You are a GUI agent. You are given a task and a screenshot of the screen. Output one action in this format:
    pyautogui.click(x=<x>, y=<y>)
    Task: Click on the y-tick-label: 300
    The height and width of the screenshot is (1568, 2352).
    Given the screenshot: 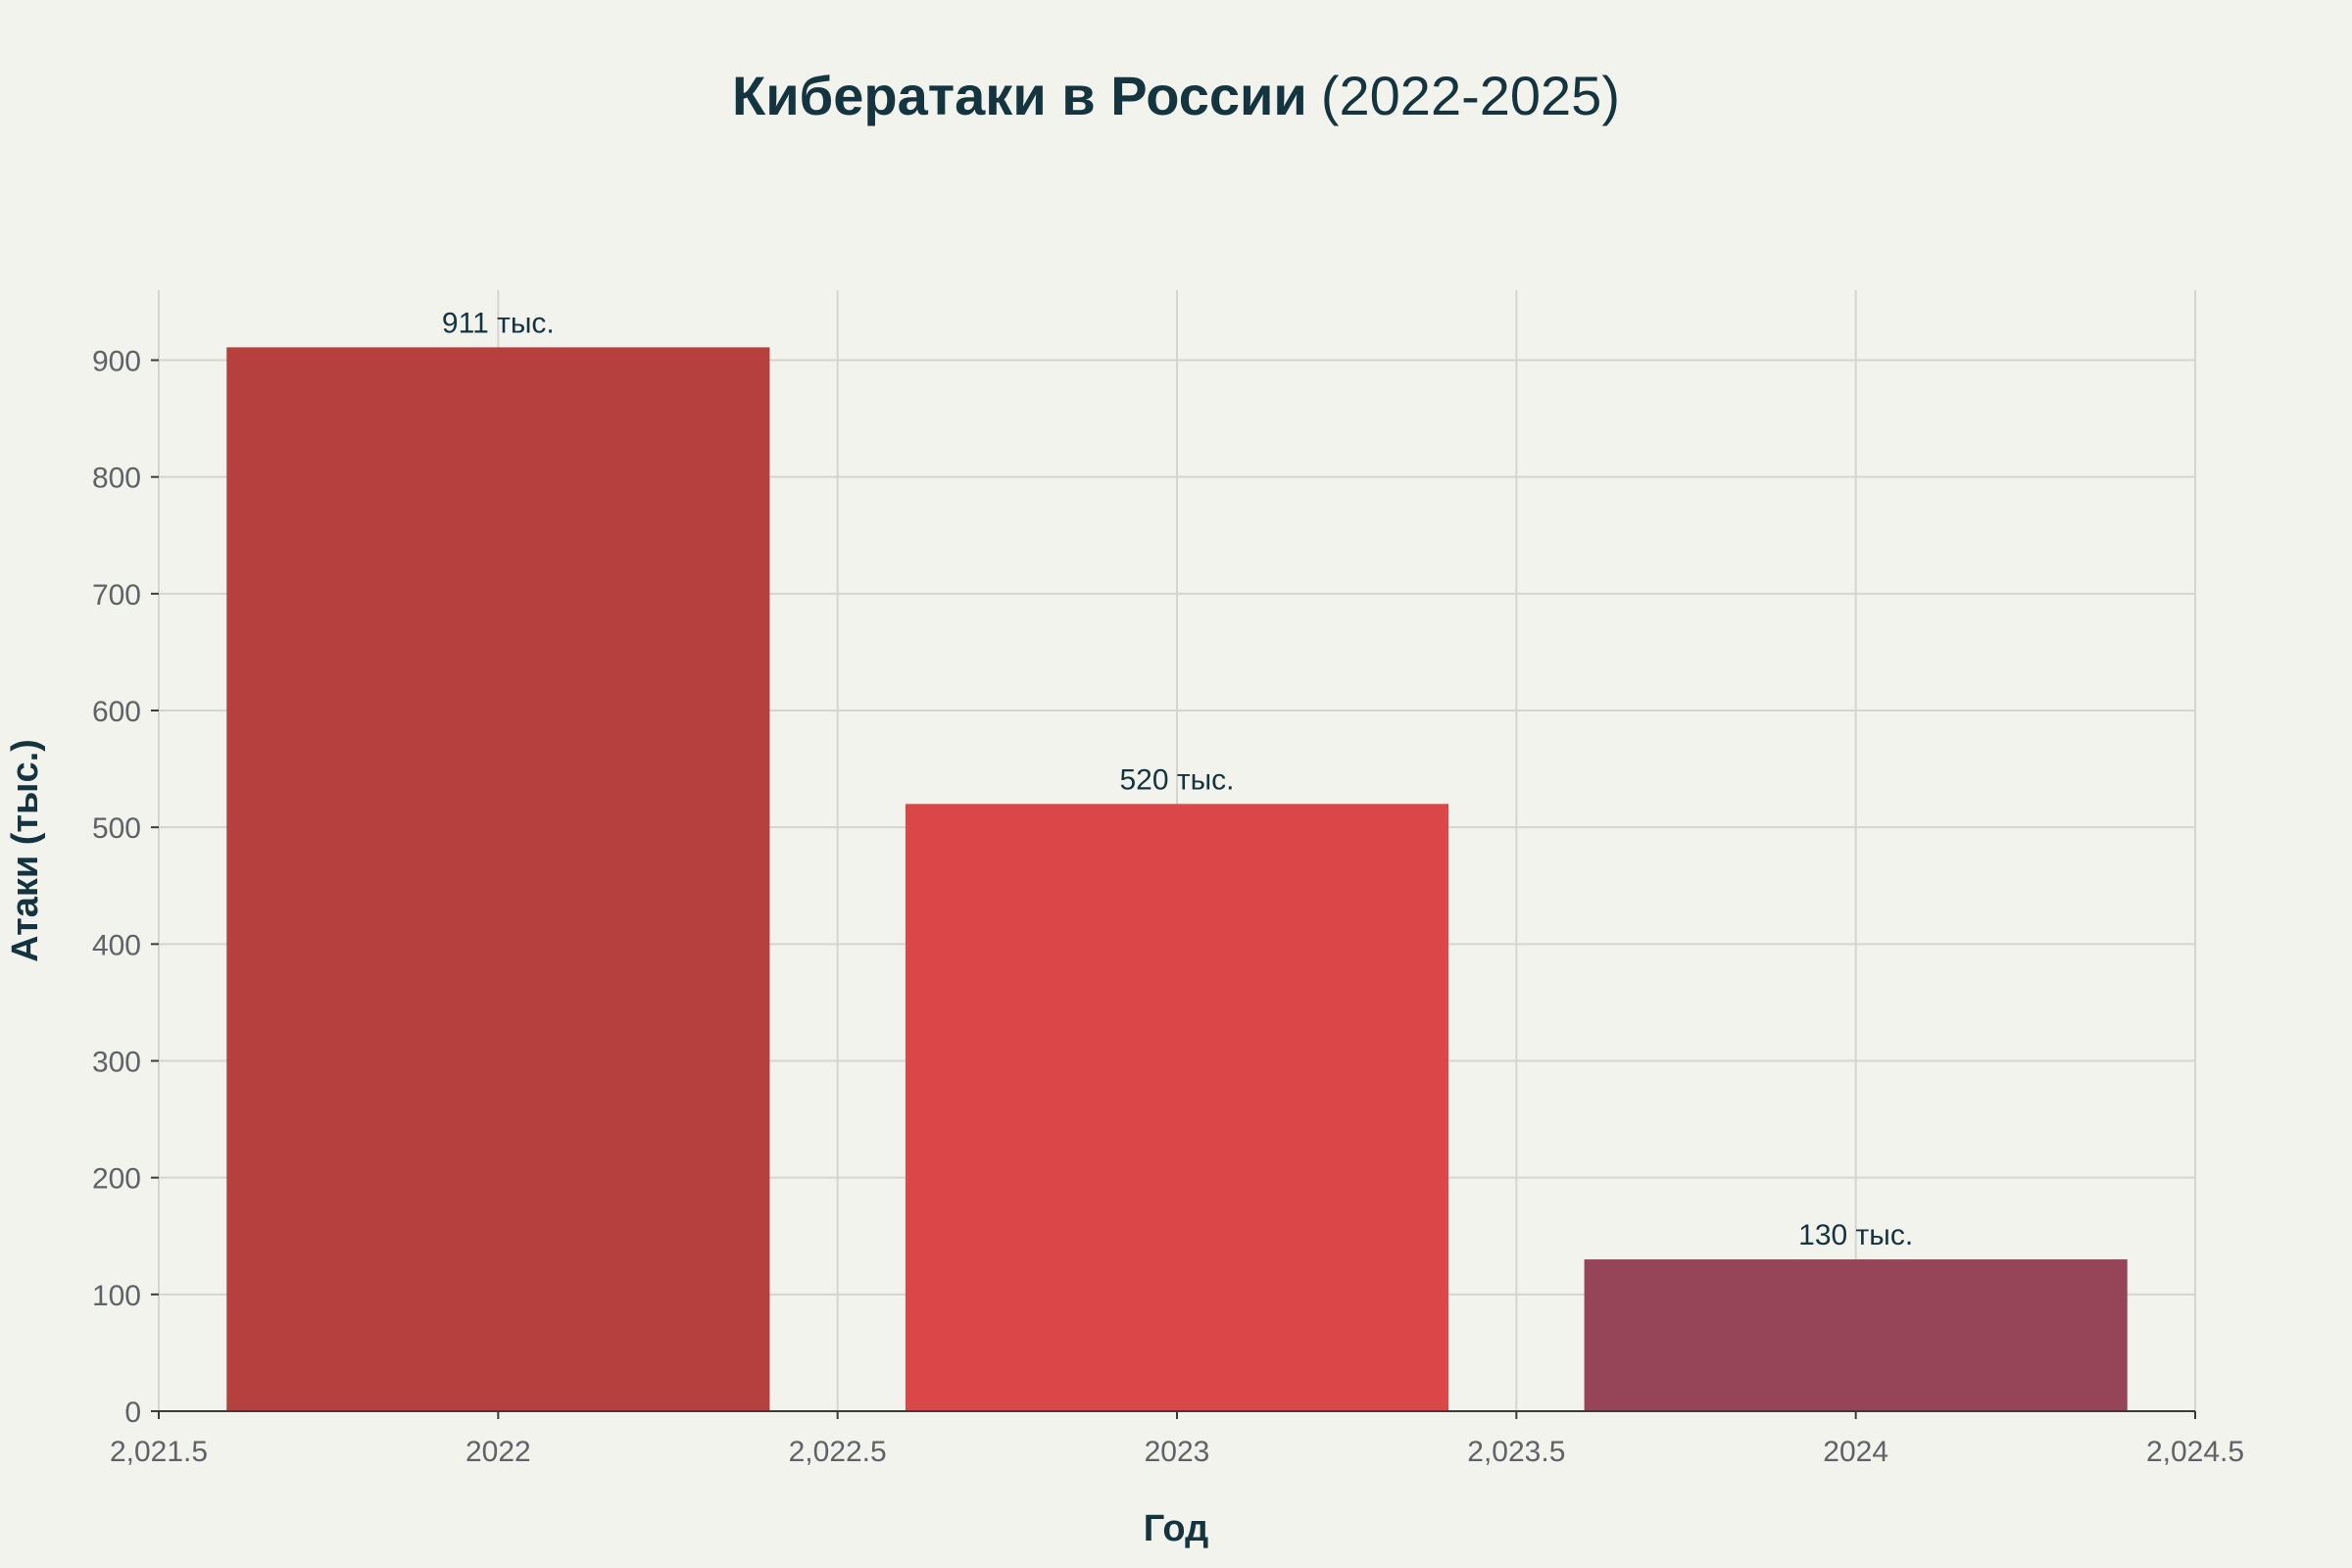 What is the action you would take?
    pyautogui.click(x=116, y=1063)
    